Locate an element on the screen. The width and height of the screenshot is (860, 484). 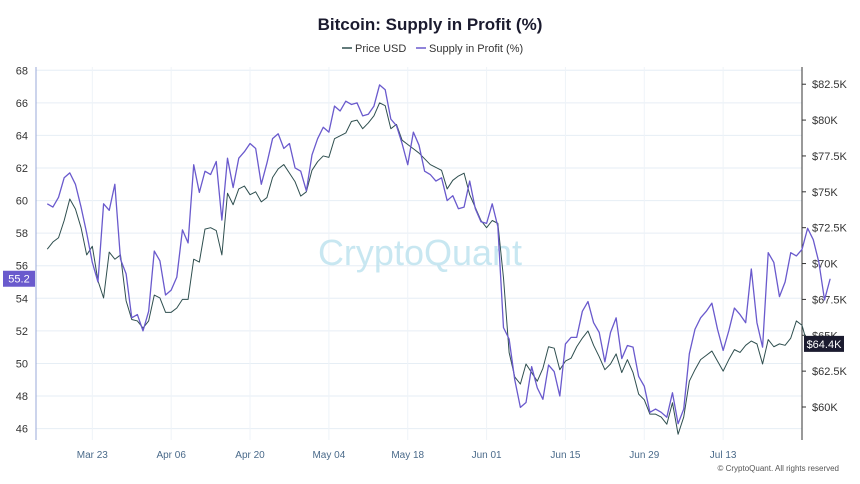
price-last-value-text: $64.4K is located at coordinates (825, 345).